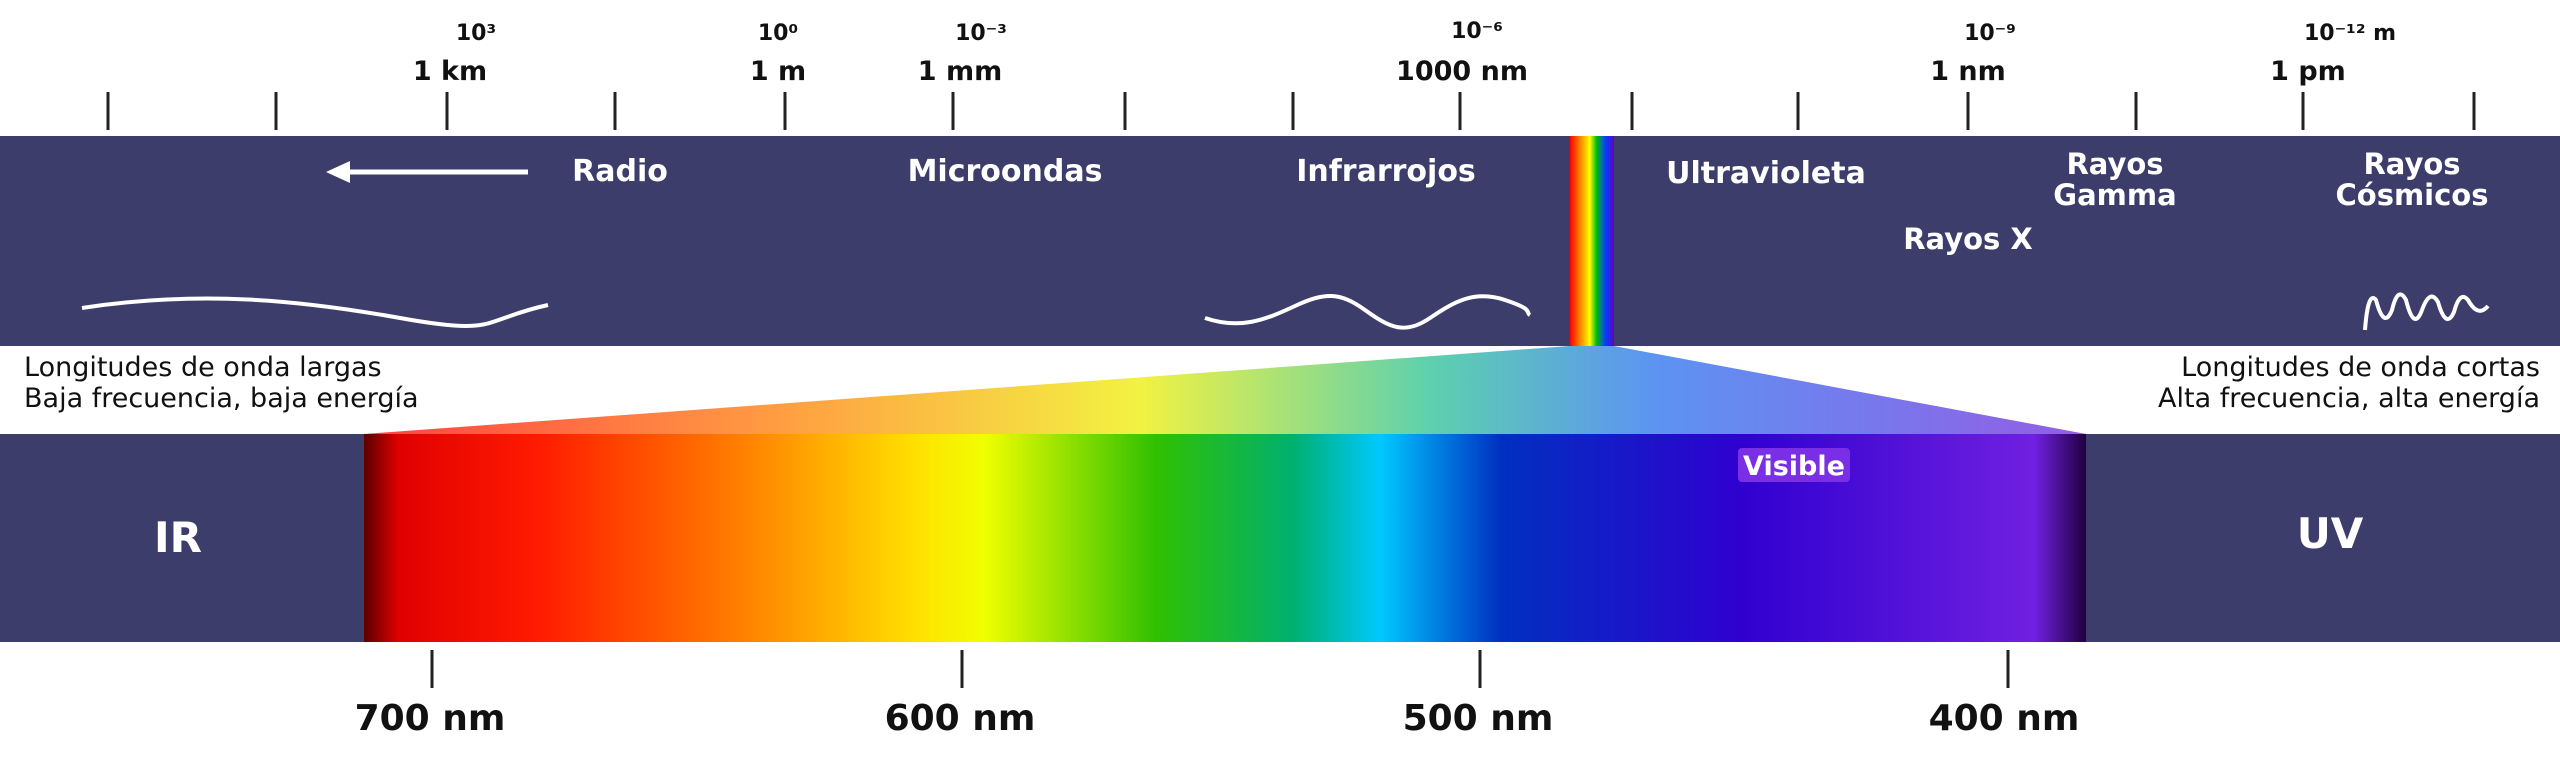 This screenshot has width=2560, height=778. What do you see at coordinates (620, 171) in the screenshot?
I see `band-label-radio: Radio` at bounding box center [620, 171].